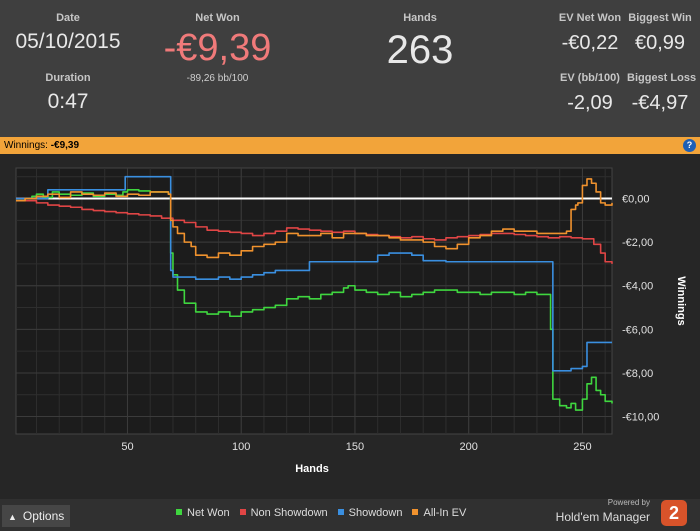 The height and width of the screenshot is (531, 700). Describe the element at coordinates (241, 447) in the screenshot. I see `x-tick-label: 100` at that location.